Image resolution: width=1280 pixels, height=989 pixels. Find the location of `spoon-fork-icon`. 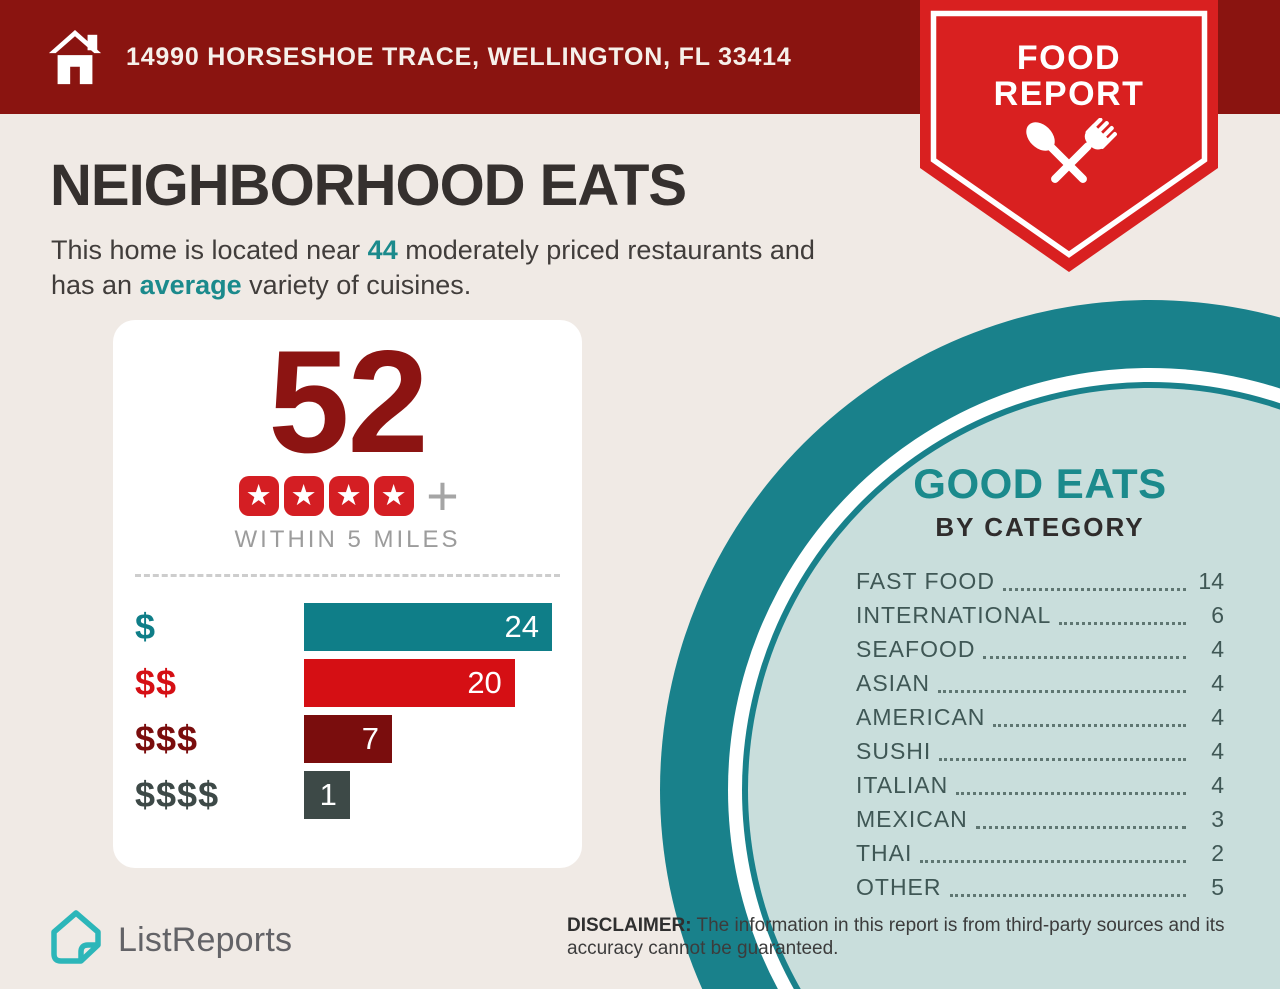

spoon-fork-icon is located at coordinates (1069, 170).